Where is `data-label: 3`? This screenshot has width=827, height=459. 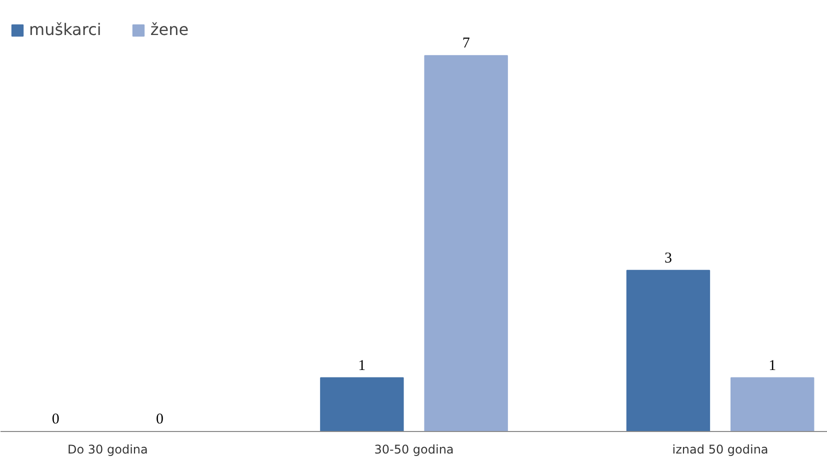 data-label: 3 is located at coordinates (668, 258).